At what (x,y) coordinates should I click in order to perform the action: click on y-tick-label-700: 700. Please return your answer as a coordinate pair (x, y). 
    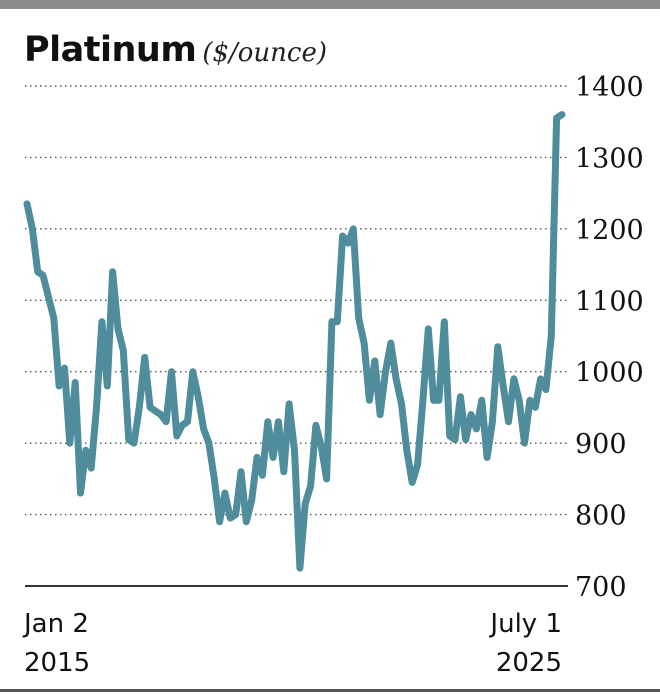
    Looking at the image, I should click on (601, 587).